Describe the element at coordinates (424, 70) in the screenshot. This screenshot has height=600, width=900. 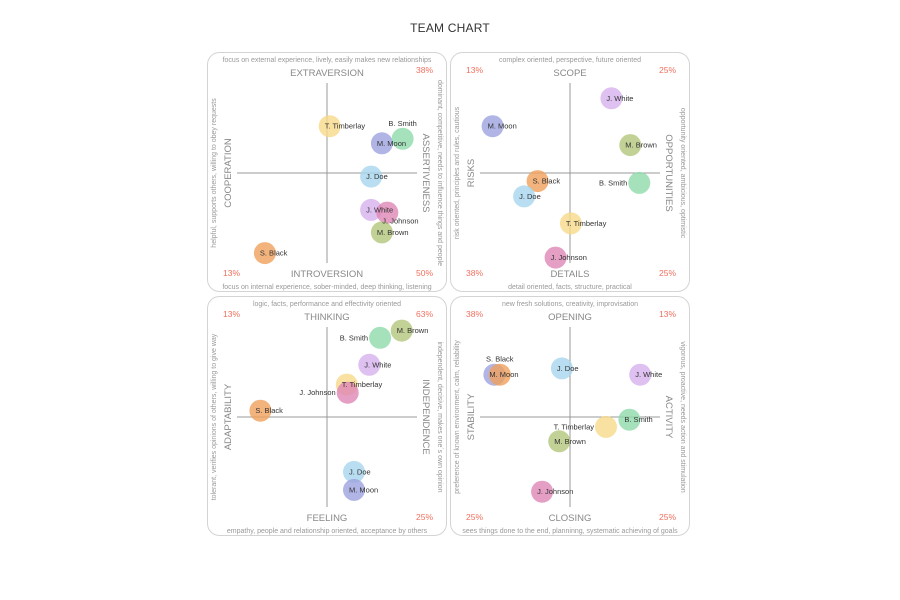
I see `corner-percent-tr: 38%` at that location.